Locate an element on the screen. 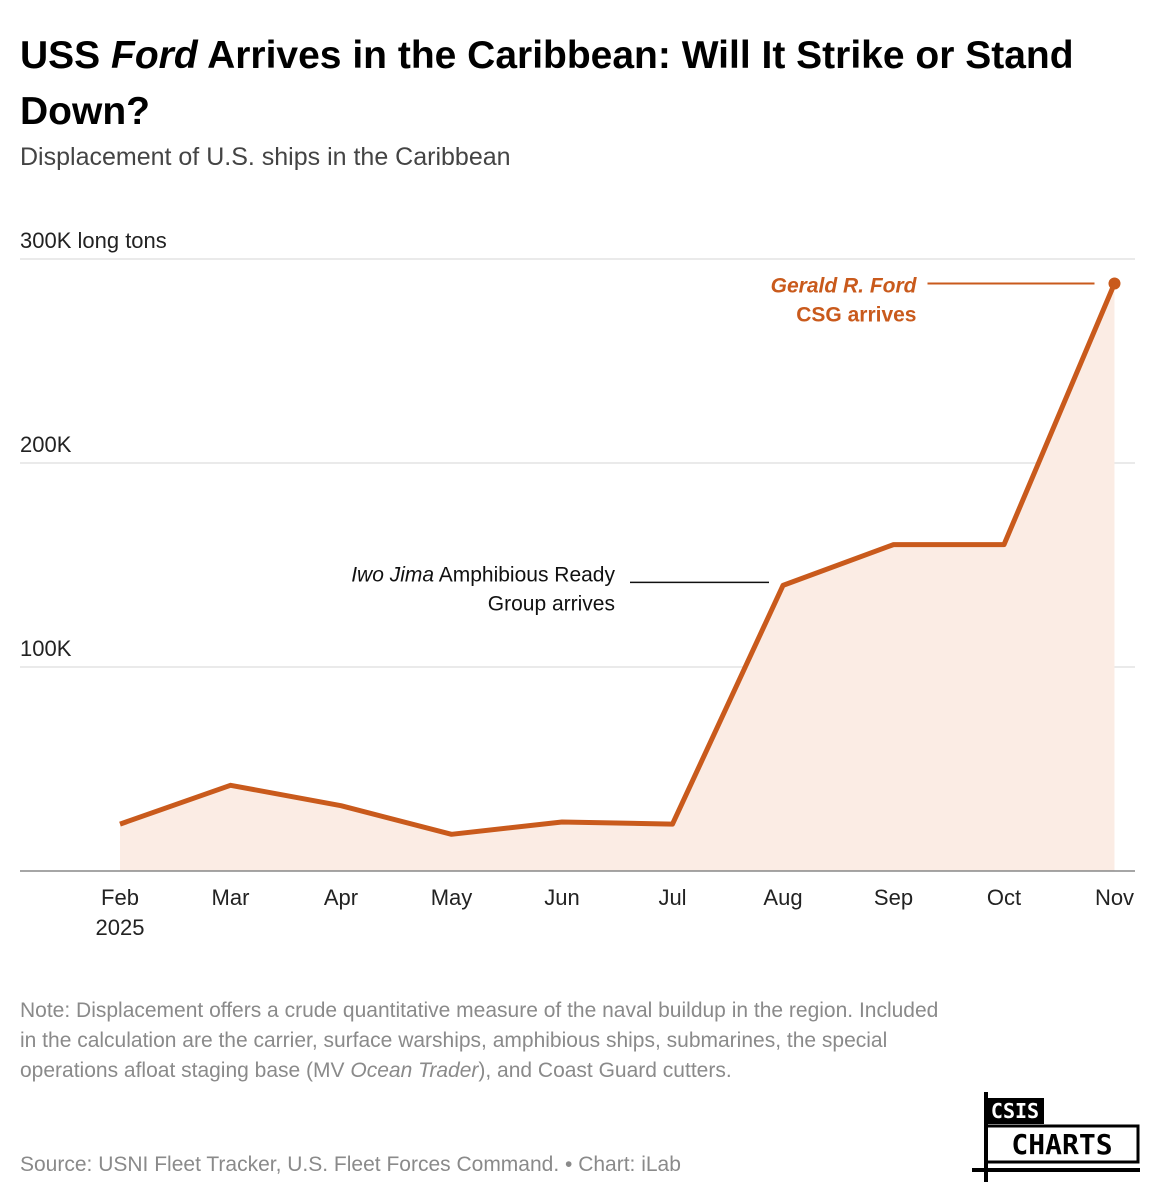  x-tick-label: Sep is located at coordinates (893, 897).